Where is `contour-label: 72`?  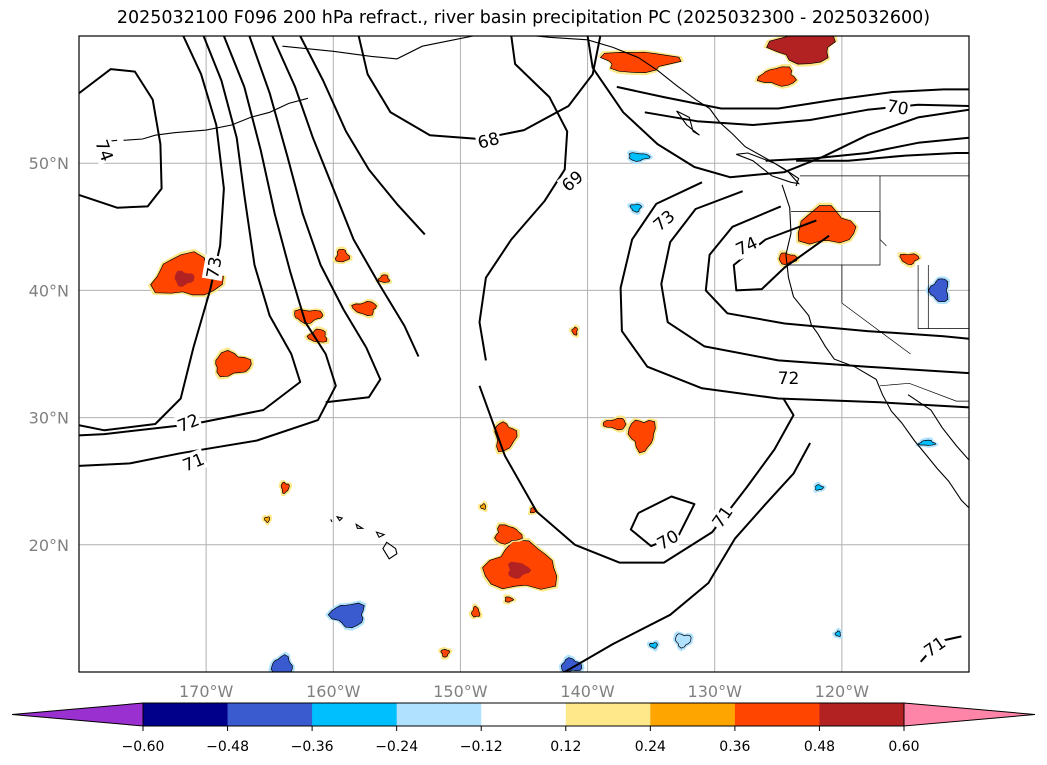 contour-label: 72 is located at coordinates (788, 378).